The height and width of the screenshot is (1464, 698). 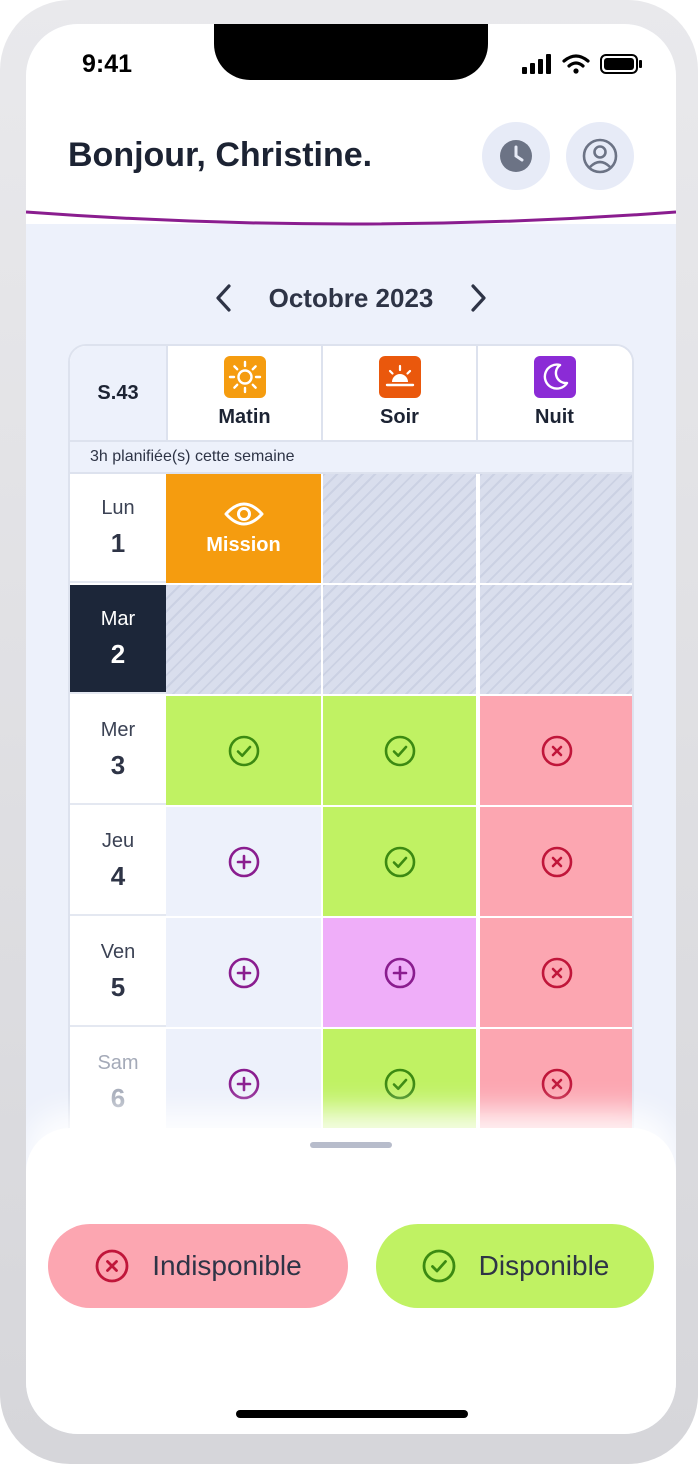 What do you see at coordinates (544, 1265) in the screenshot?
I see `available-label: Disponible` at bounding box center [544, 1265].